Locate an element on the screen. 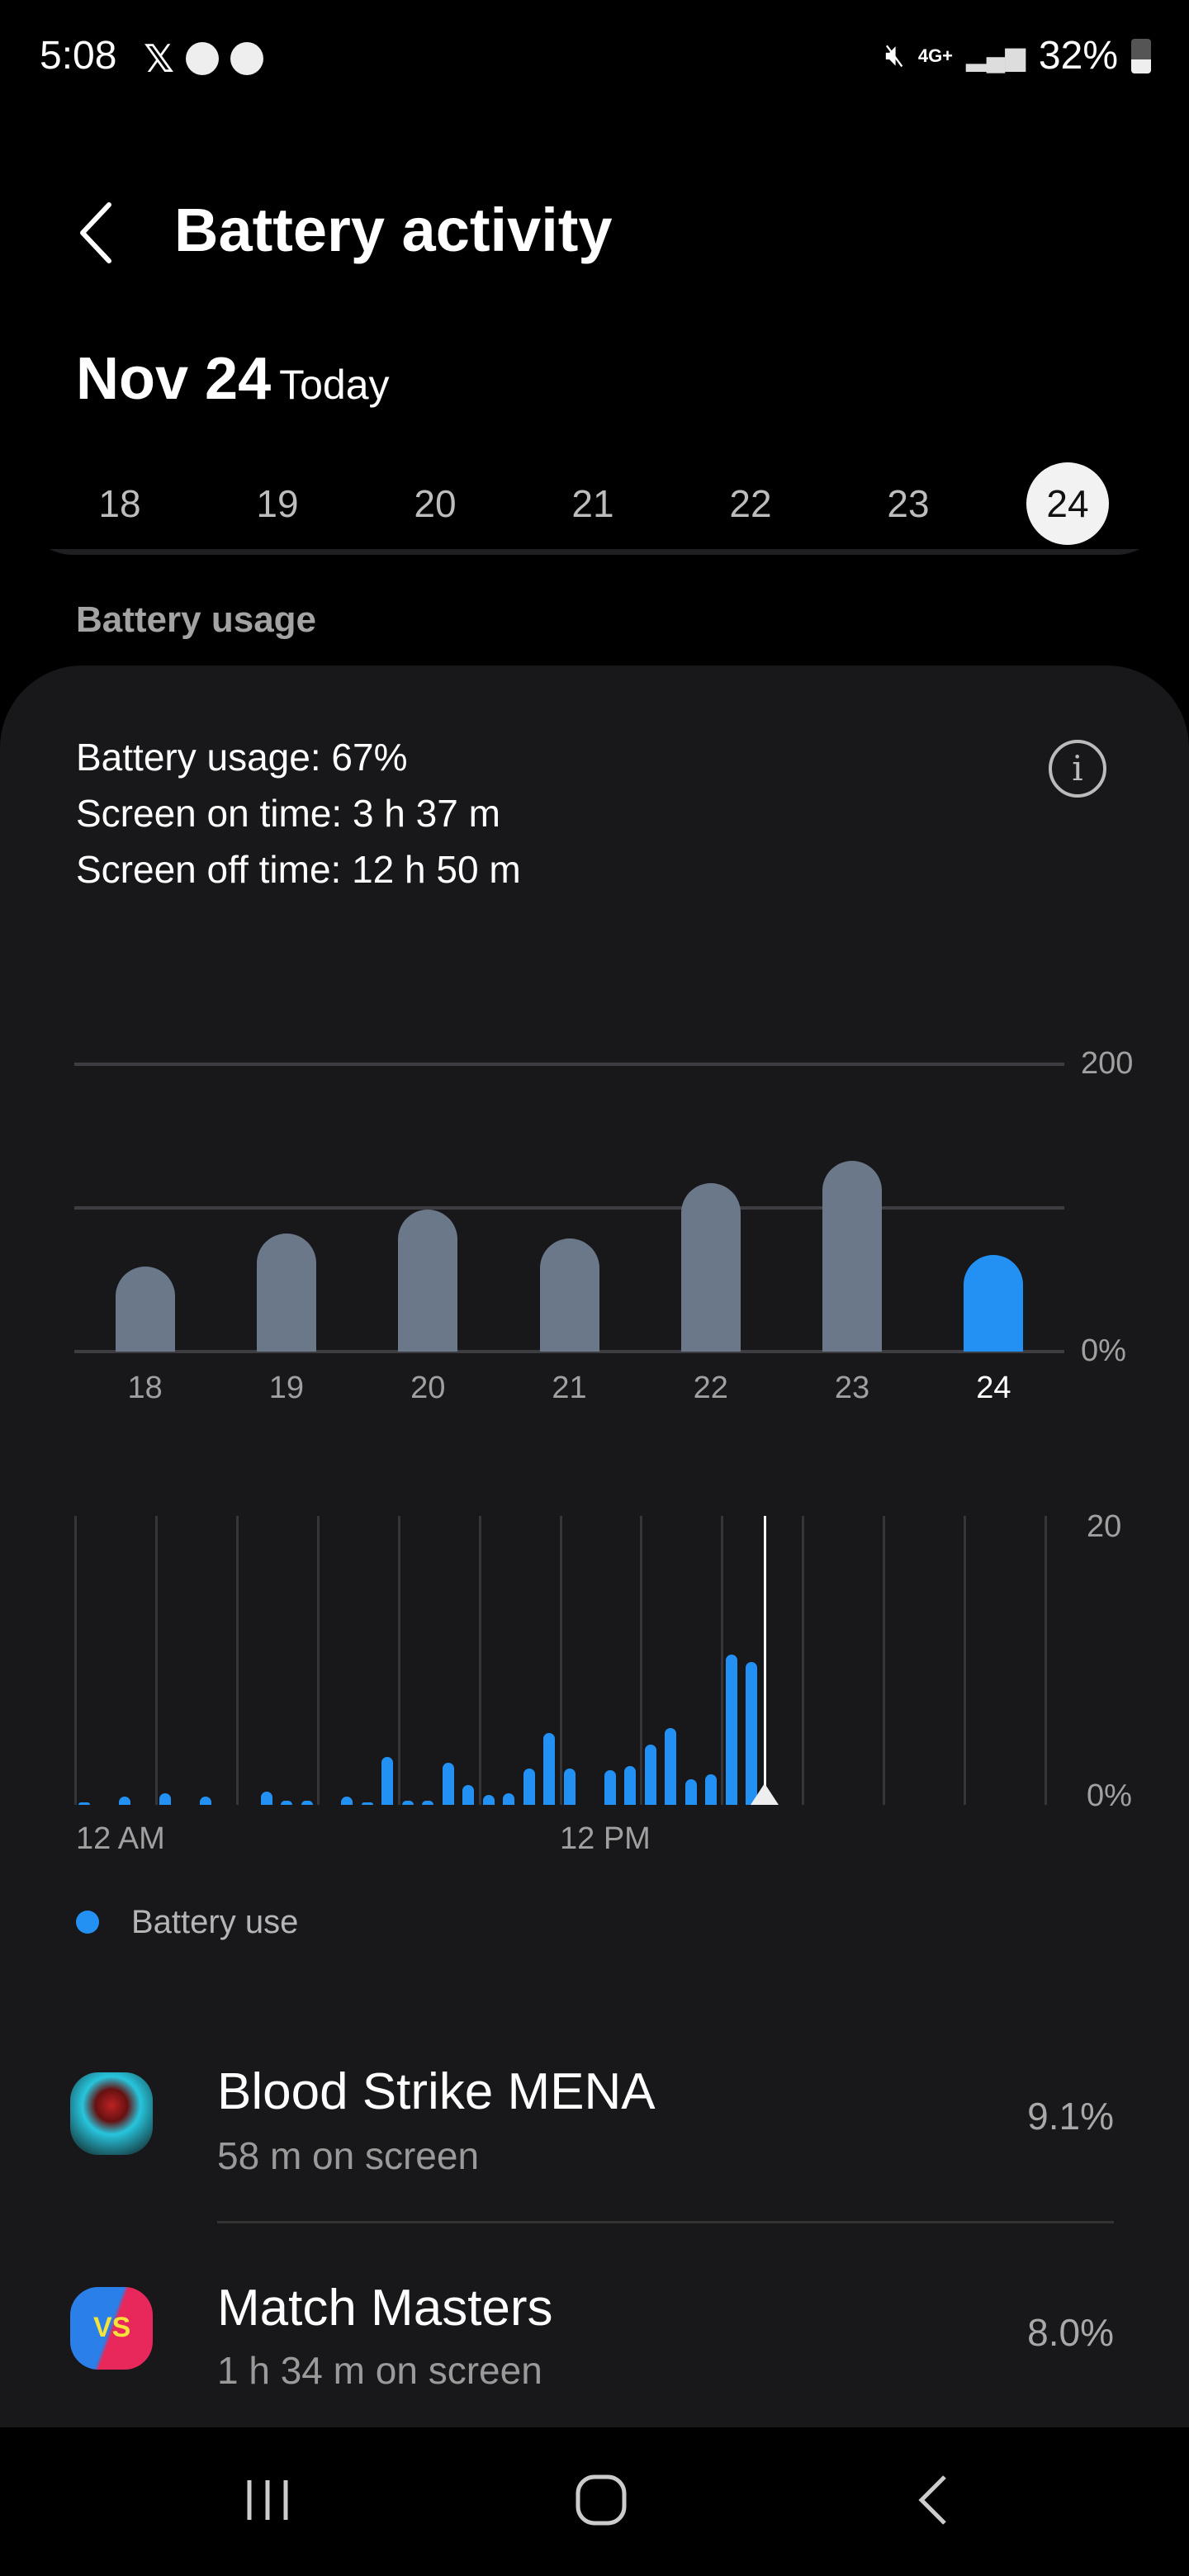  day-19: 19 is located at coordinates (277, 503).